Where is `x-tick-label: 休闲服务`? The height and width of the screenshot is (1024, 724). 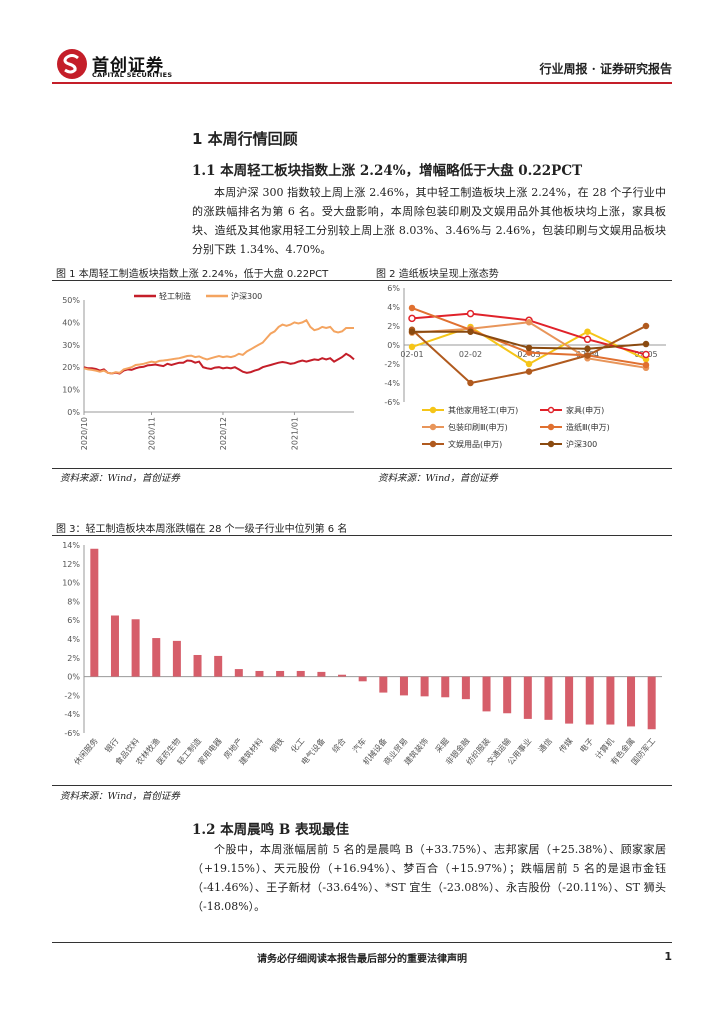 x-tick-label: 休闲服务 is located at coordinates (86, 751).